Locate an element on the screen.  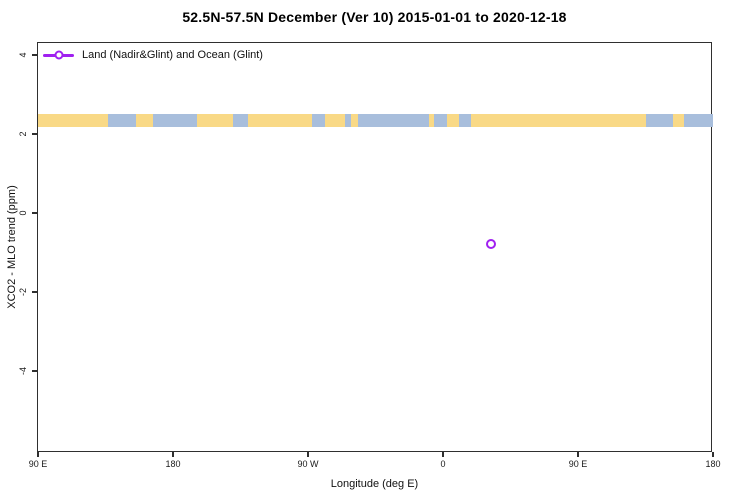
legend-label: Land (Nadir&Glint) and Ocean (Glint) is located at coordinates (172, 55).